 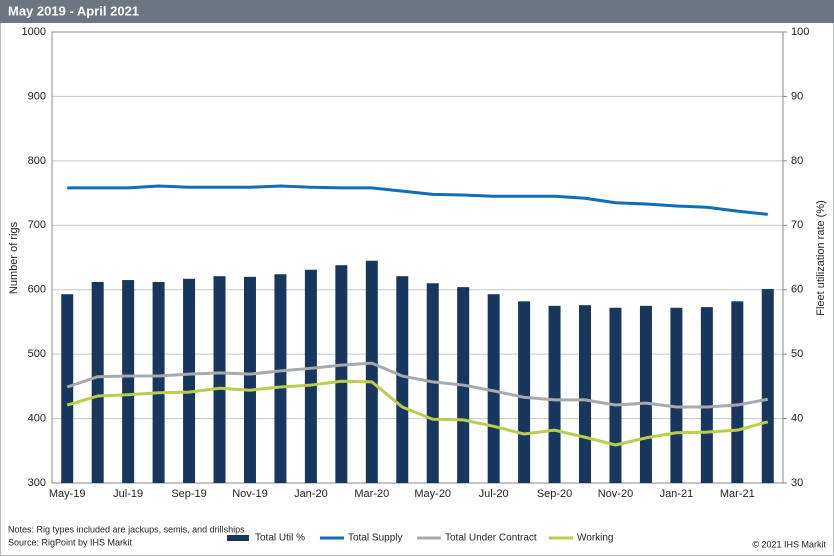 I want to click on x-tick-label: Jan-21, so click(x=677, y=494).